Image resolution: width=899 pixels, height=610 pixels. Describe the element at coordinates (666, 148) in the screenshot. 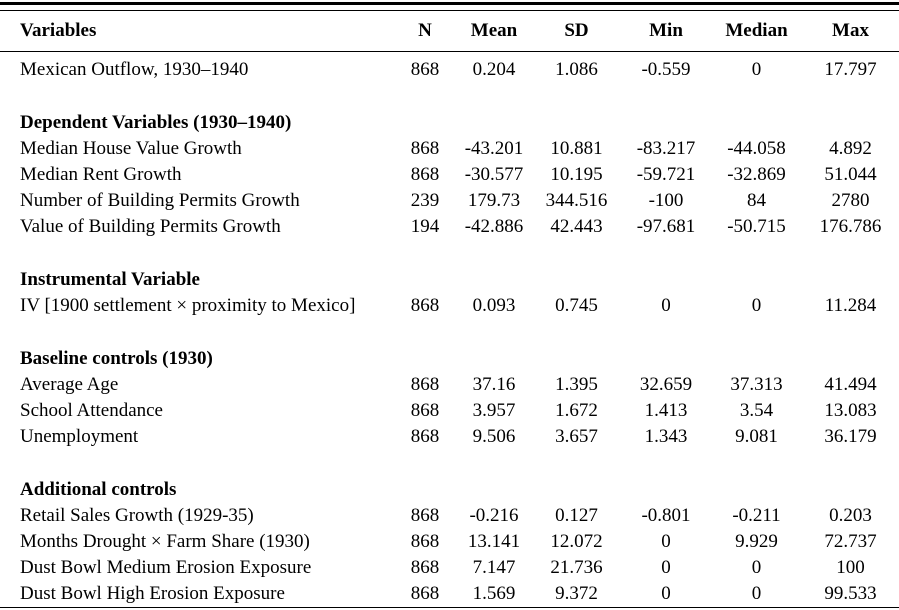

I see `cell-value: -83.217` at that location.